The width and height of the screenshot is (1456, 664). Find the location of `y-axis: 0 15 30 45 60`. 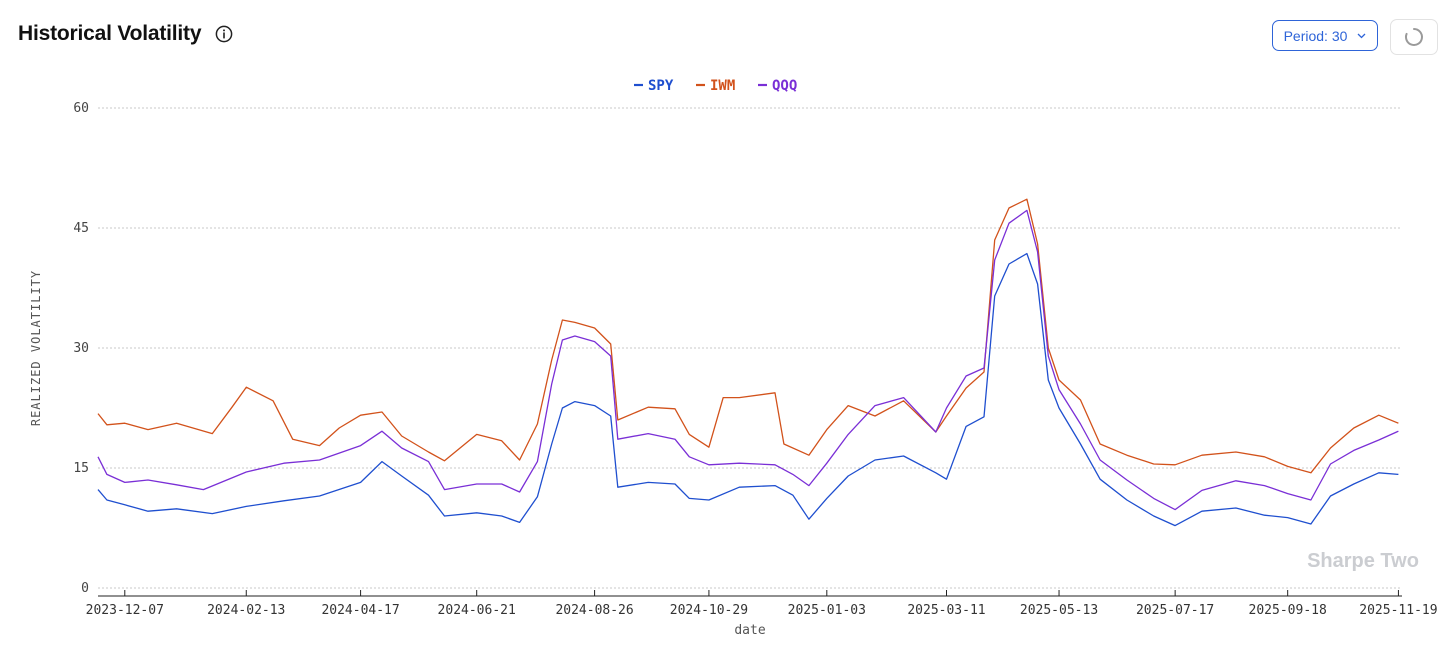

y-axis: 0 15 30 45 60 is located at coordinates (81, 348).